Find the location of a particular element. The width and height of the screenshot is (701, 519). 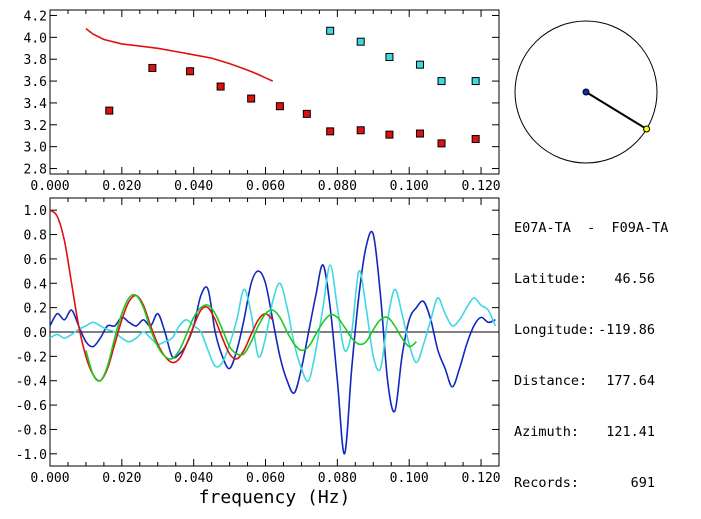

latitude-label: Latitude: is located at coordinates (551, 279).